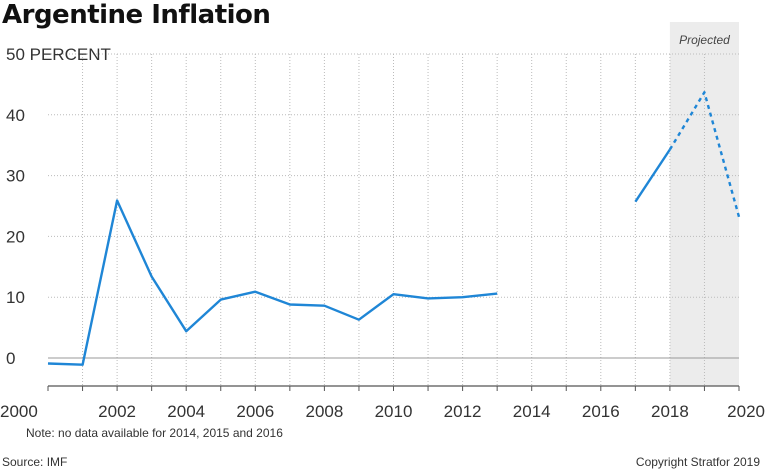 This screenshot has width=766, height=471. What do you see at coordinates (10, 358) in the screenshot?
I see `y-tick-label: 0` at bounding box center [10, 358].